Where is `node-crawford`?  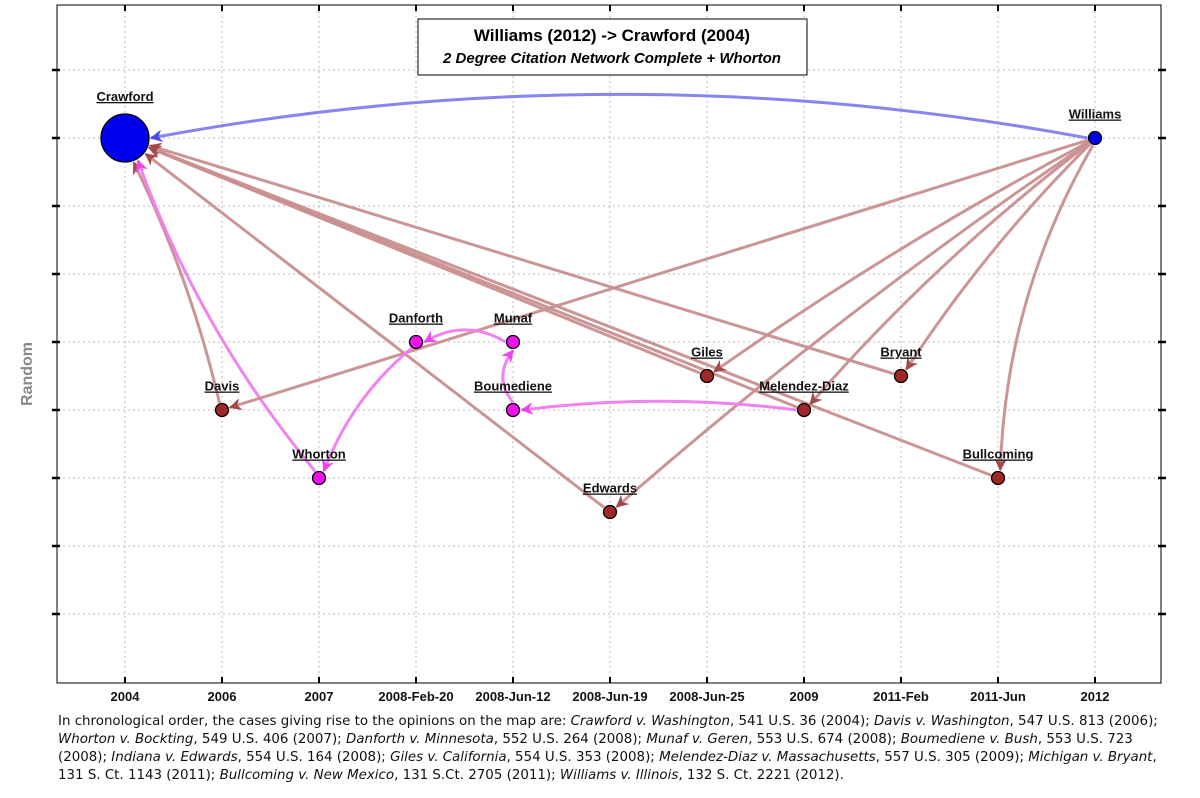
node-crawford is located at coordinates (125, 138).